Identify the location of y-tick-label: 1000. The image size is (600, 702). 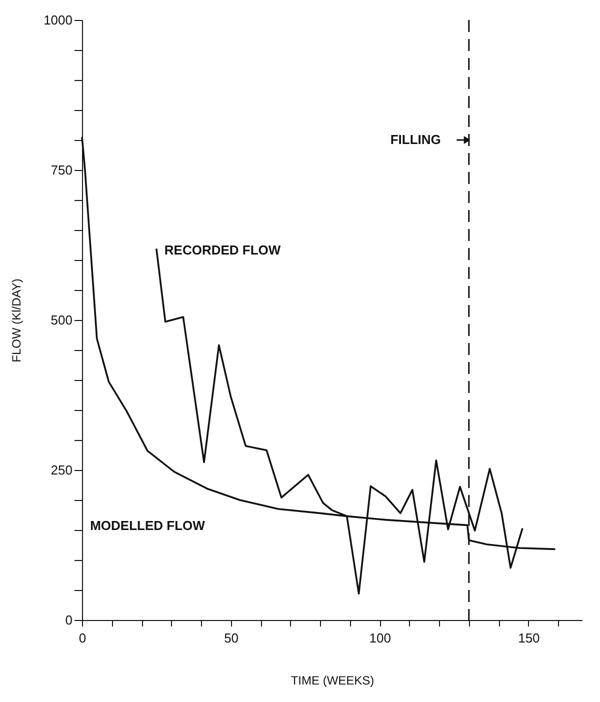
(58, 20).